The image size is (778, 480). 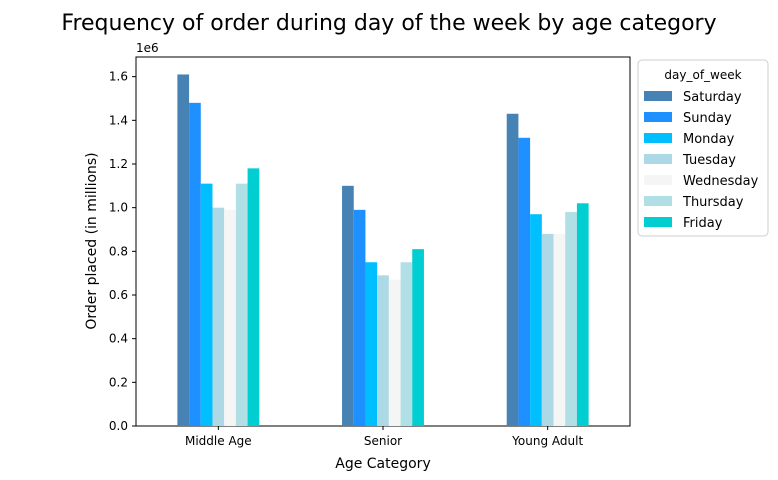 I want to click on legend-label-friday: Friday, so click(x=703, y=223).